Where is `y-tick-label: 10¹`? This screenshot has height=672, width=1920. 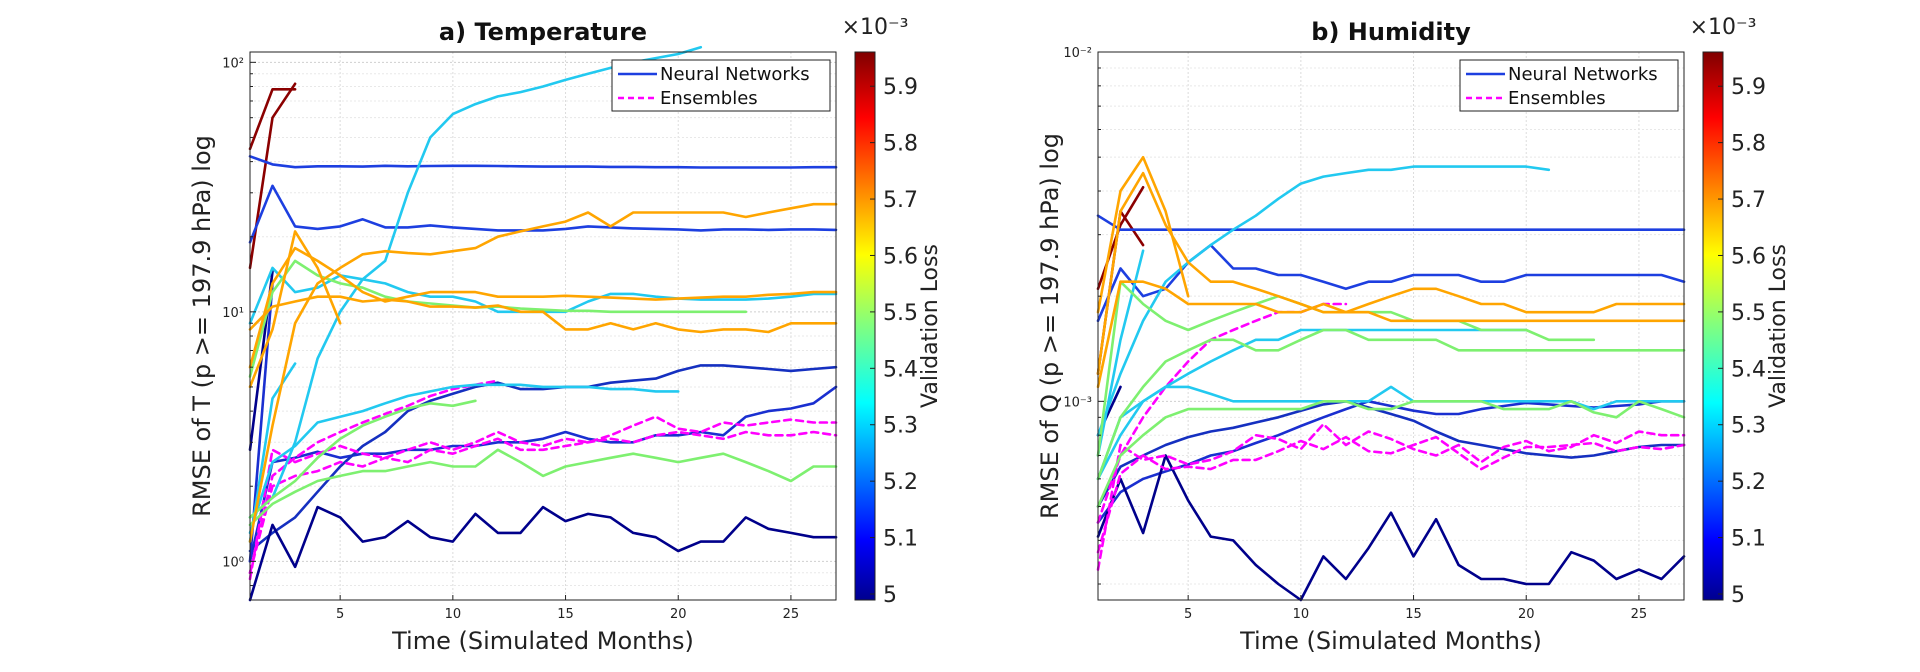 y-tick-label: 10¹ is located at coordinates (233, 313).